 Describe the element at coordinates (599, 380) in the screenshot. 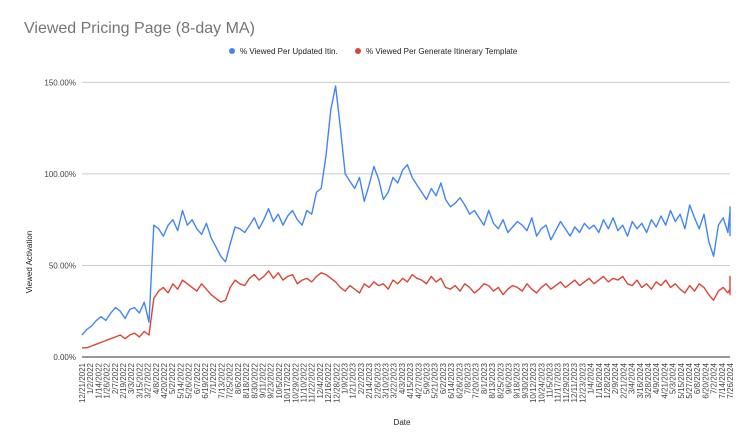

I see `x-tick-label: 1/16/2024` at that location.